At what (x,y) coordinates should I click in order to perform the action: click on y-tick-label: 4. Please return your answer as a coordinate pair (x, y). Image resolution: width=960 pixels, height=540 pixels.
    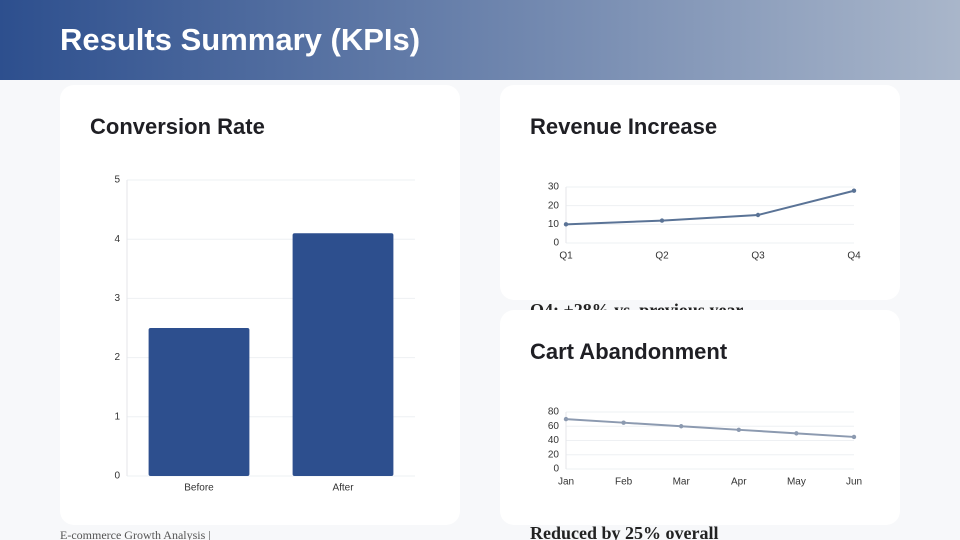
    Looking at the image, I should click on (117, 239).